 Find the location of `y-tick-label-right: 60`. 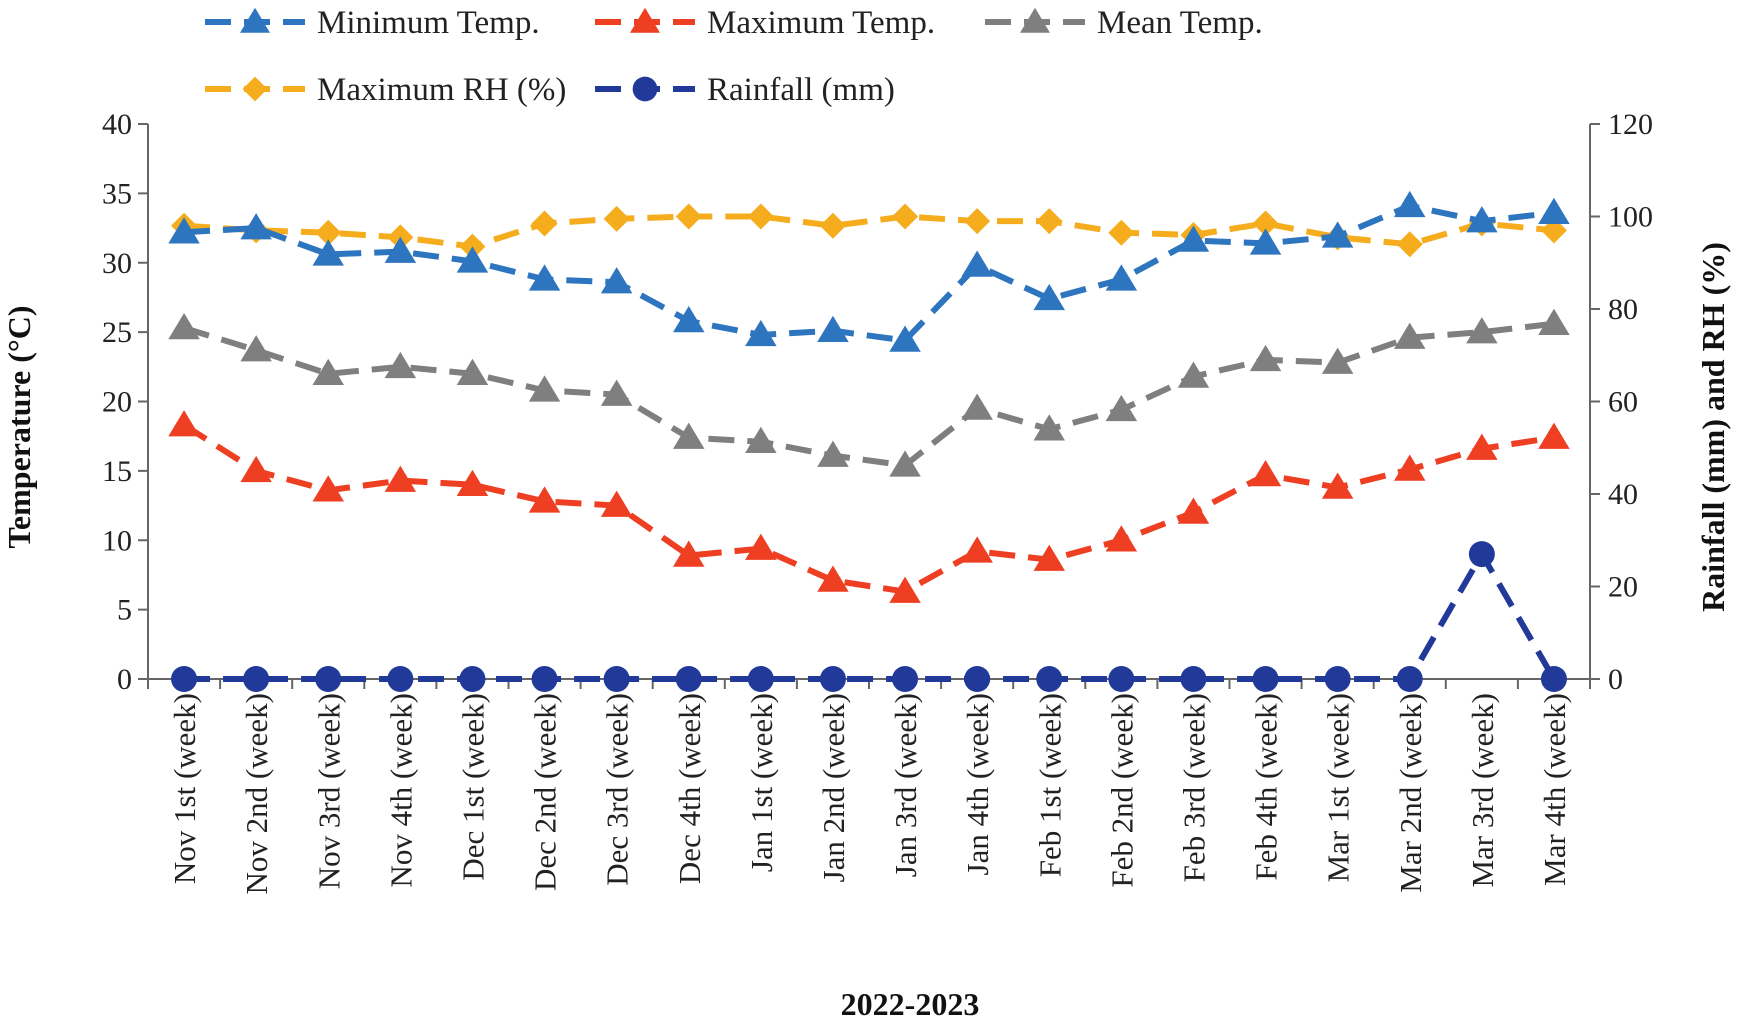

y-tick-label-right: 60 is located at coordinates (1623, 402).